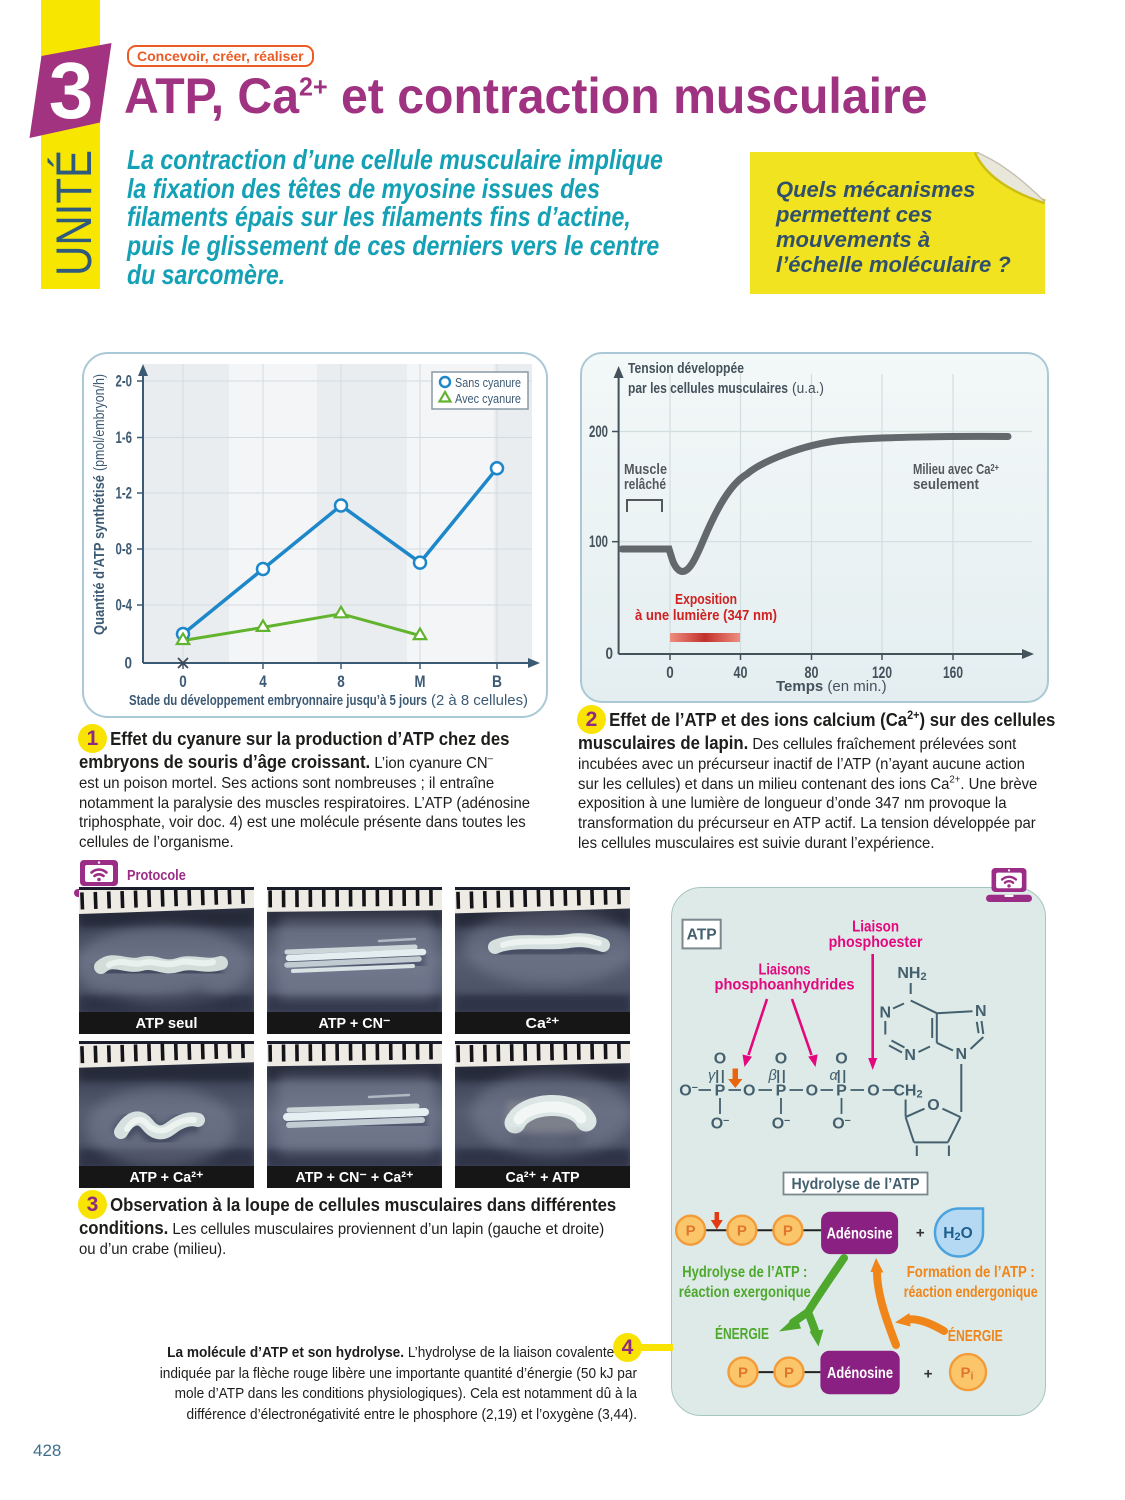 The image size is (1125, 1500). I want to click on svg-text: Pi, so click(966, 1374).